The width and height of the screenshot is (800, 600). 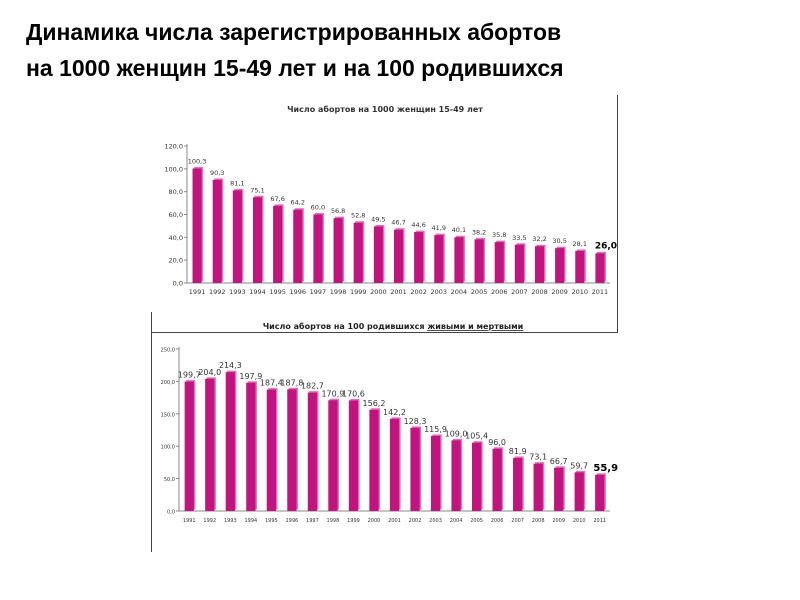 I want to click on chart-2-category-label: 1991, so click(x=189, y=521).